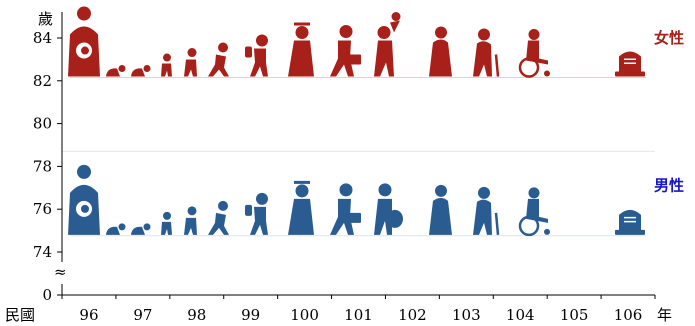  Describe the element at coordinates (628, 315) in the screenshot. I see `x-tick-label: 106` at that location.